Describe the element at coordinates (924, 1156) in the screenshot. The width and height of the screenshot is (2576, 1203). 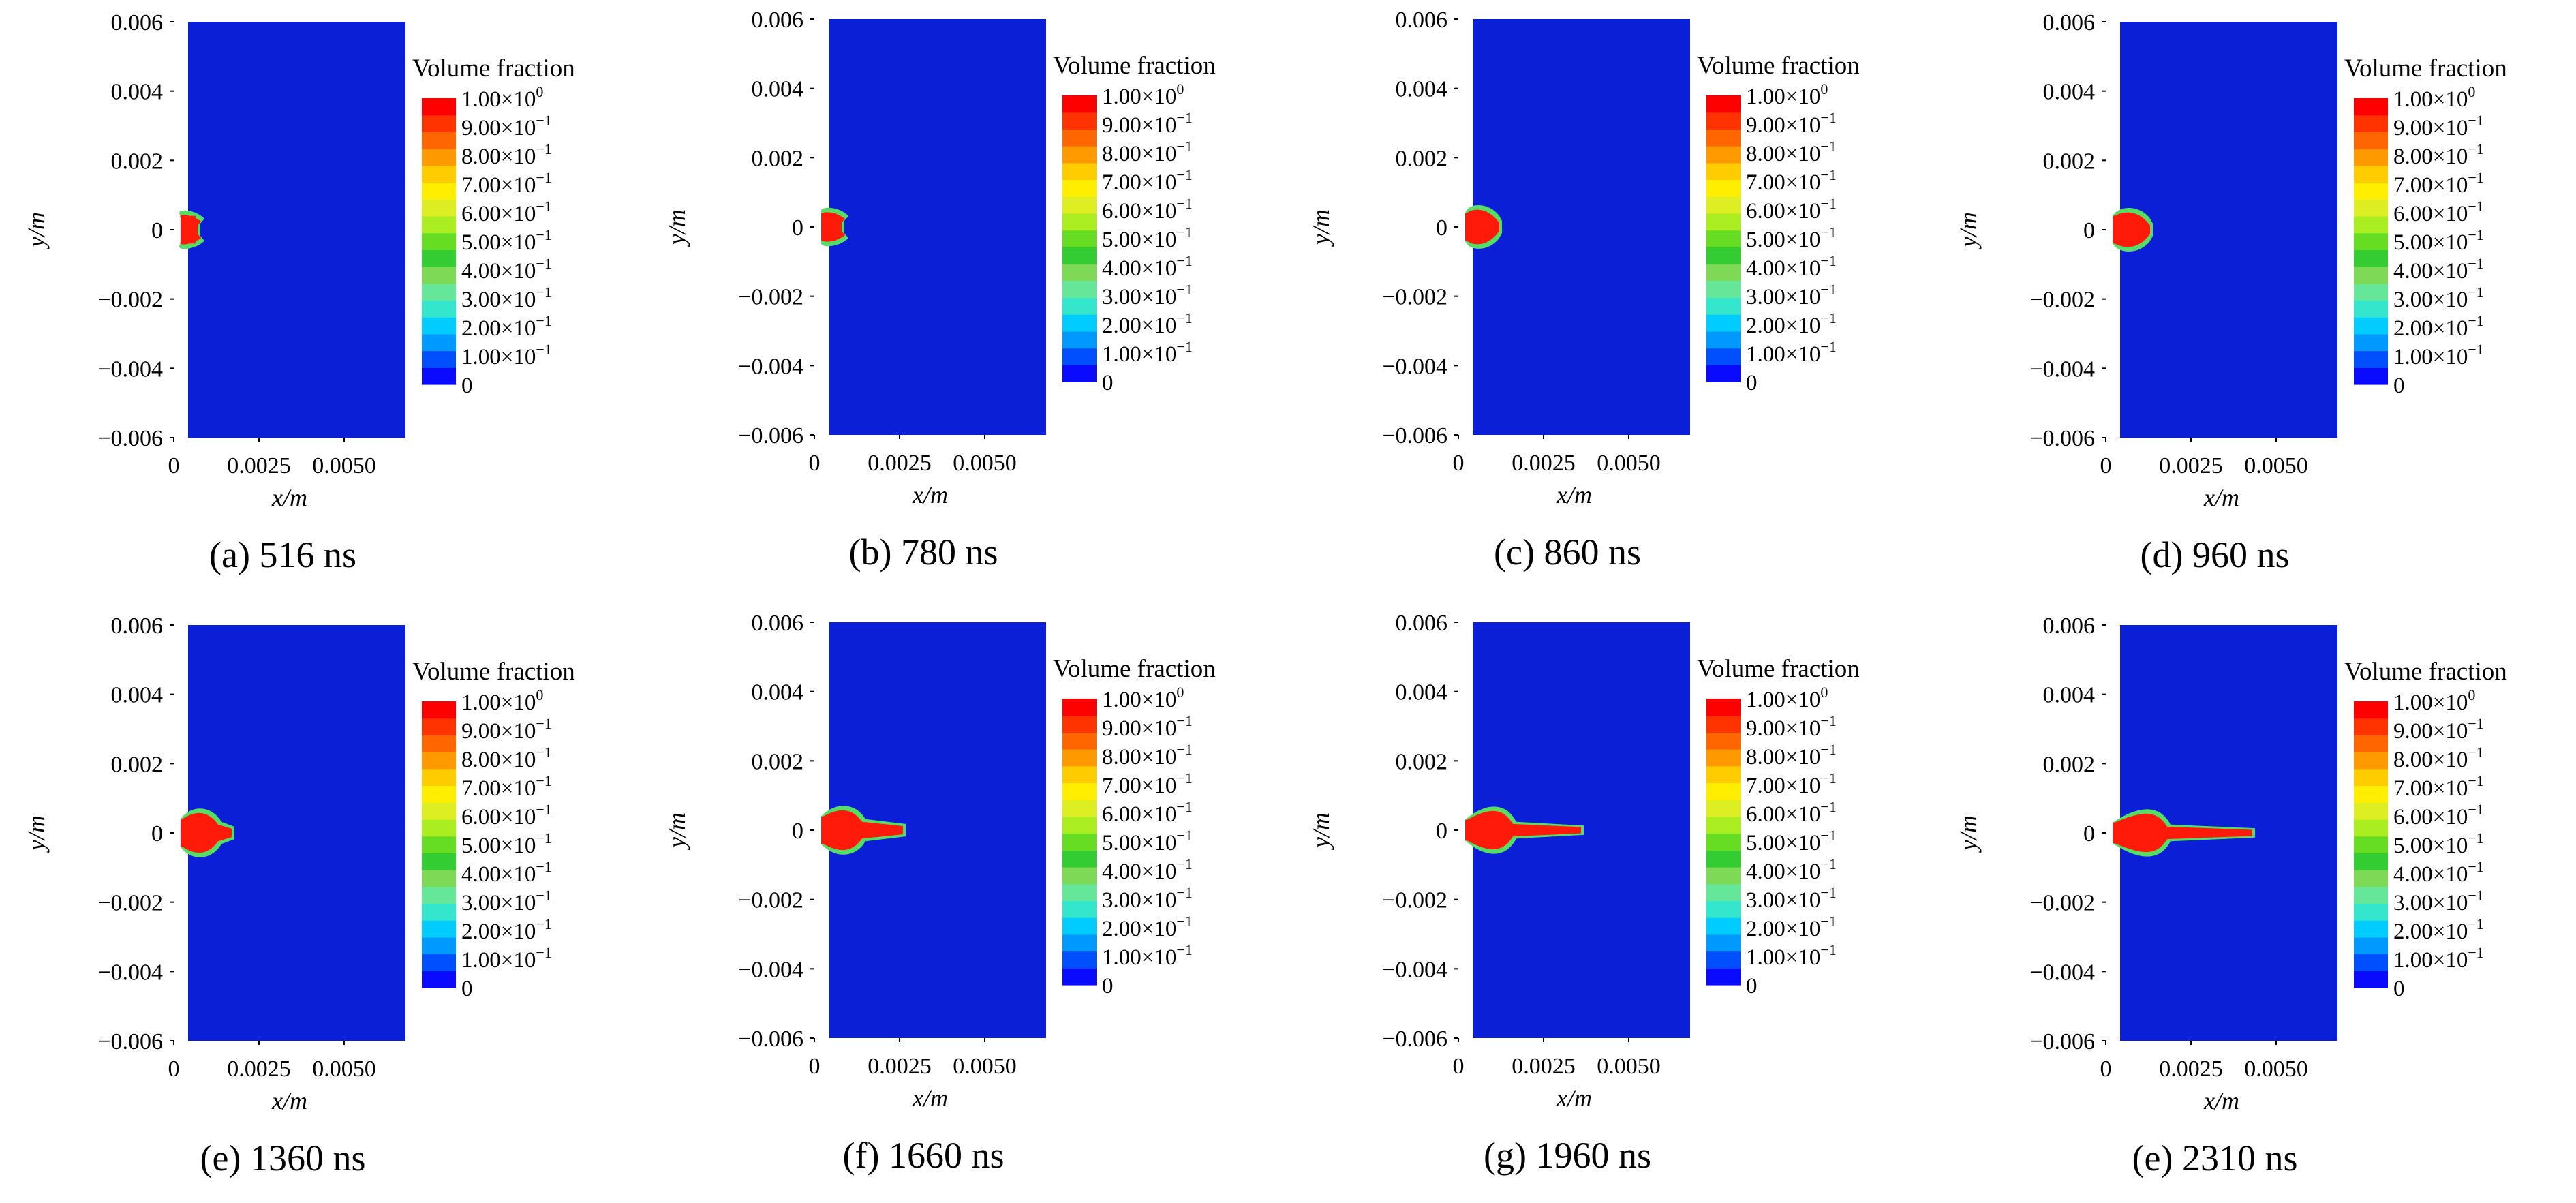
I see `panel-caption: (f) 1660 ns` at that location.